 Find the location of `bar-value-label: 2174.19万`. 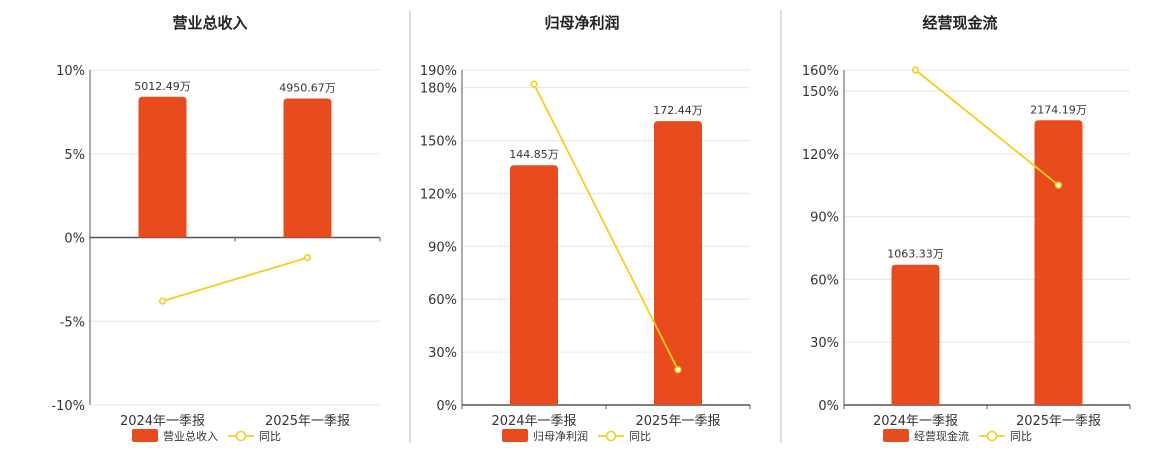

bar-value-label: 2174.19万 is located at coordinates (1058, 109).